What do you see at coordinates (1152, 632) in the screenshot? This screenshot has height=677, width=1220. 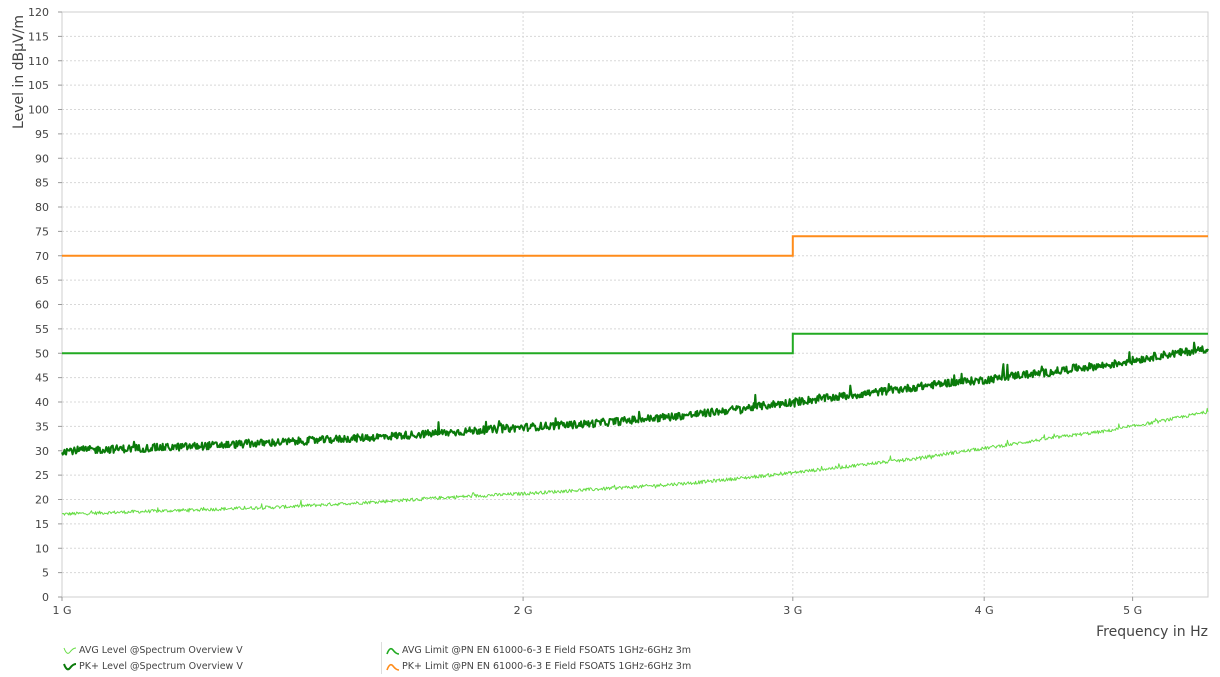 I see `x-axis-title: Frequency in Hz` at bounding box center [1152, 632].